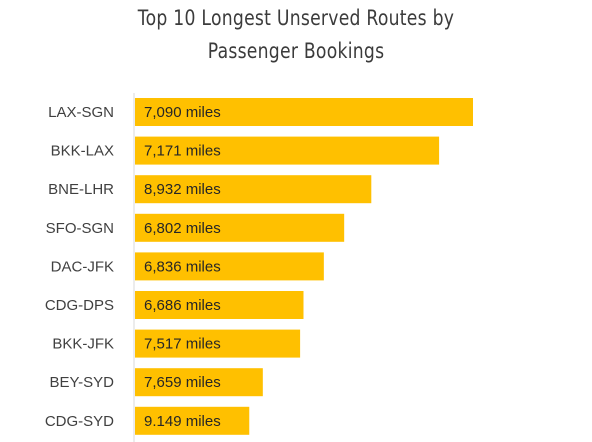 The image size is (592, 442). I want to click on data-label-sfo-sgn: 6,802 miles, so click(182, 228).